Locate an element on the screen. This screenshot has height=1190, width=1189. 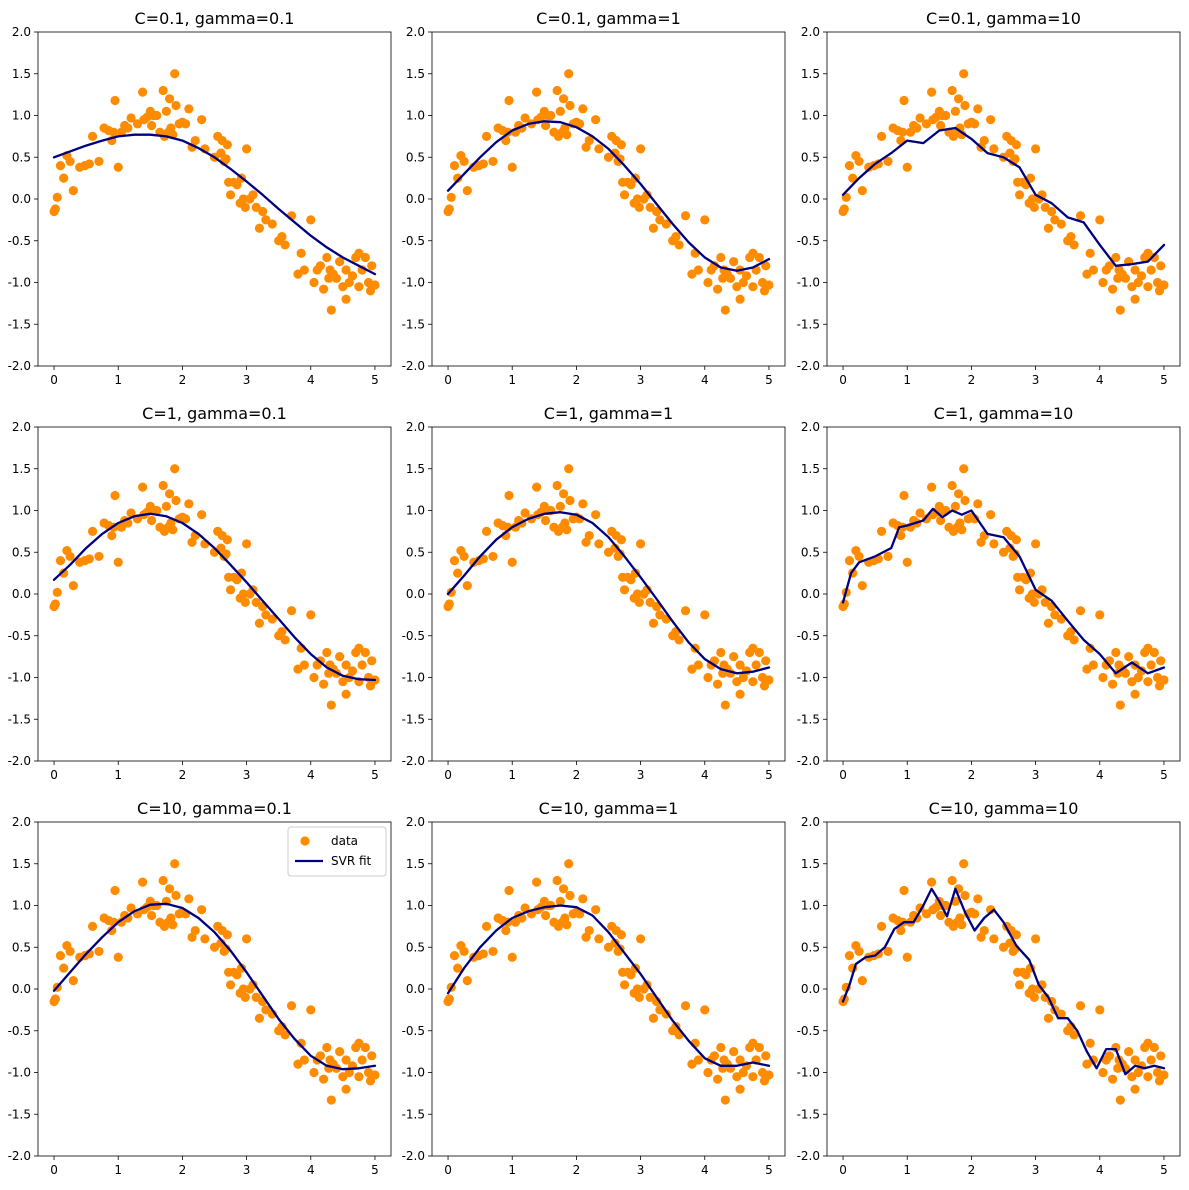
y-tick-label: 1.0 is located at coordinates (415, 906).